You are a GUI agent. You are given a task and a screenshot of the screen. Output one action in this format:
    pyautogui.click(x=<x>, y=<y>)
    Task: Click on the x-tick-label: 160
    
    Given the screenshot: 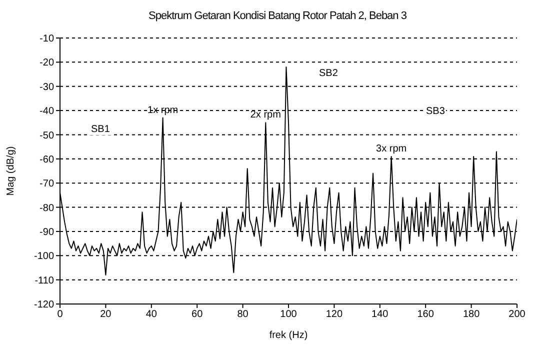 What is the action you would take?
    pyautogui.click(x=425, y=314)
    